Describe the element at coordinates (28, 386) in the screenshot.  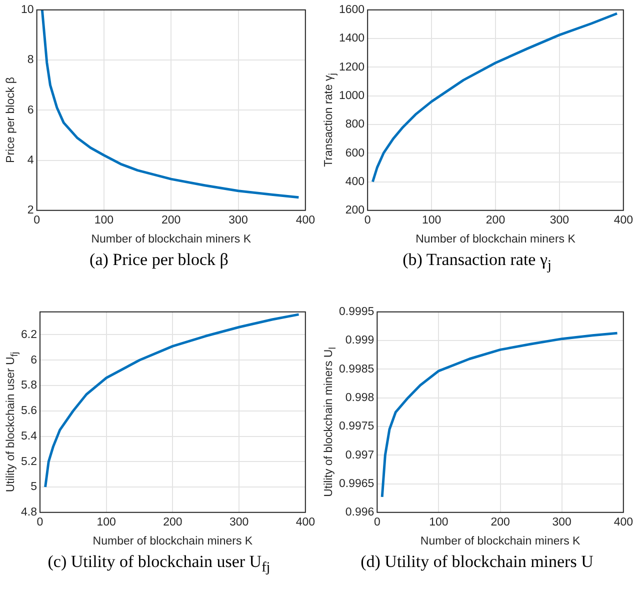
I see `y-tick-label: 5.8` at that location.